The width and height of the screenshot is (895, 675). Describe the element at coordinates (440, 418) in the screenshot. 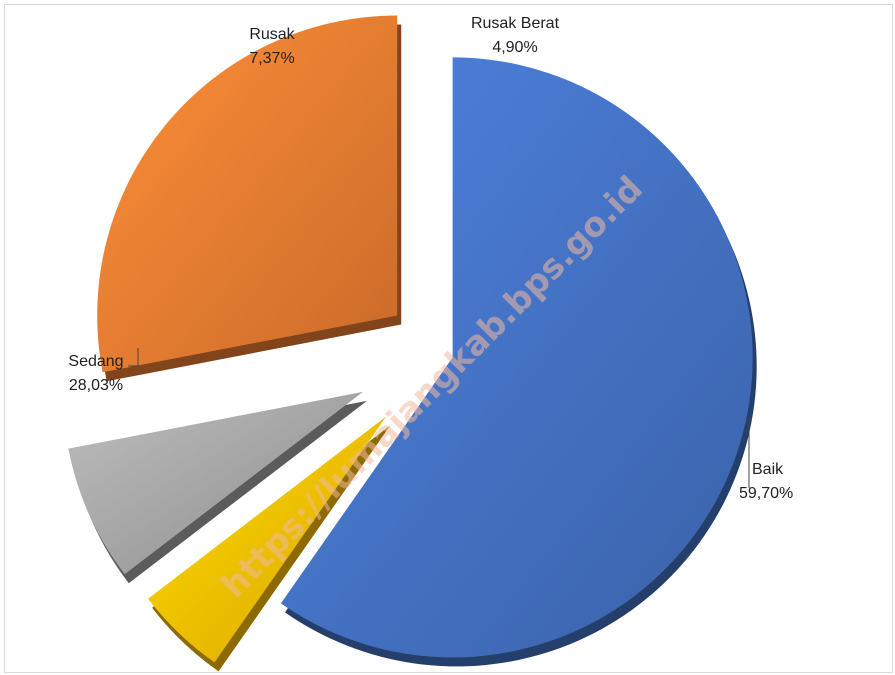

I see `leader-lines` at that location.